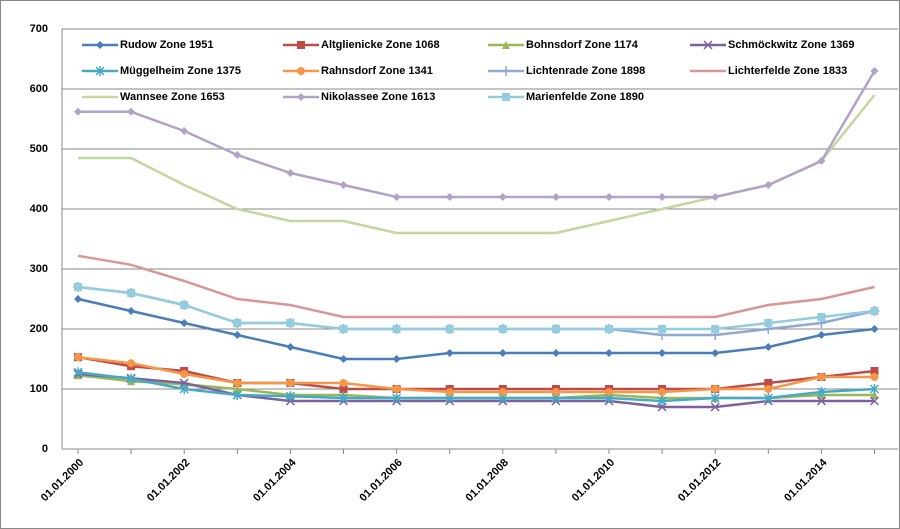 The image size is (900, 529). I want to click on legend-item: Müggelheim Zone 1375, so click(161, 71).